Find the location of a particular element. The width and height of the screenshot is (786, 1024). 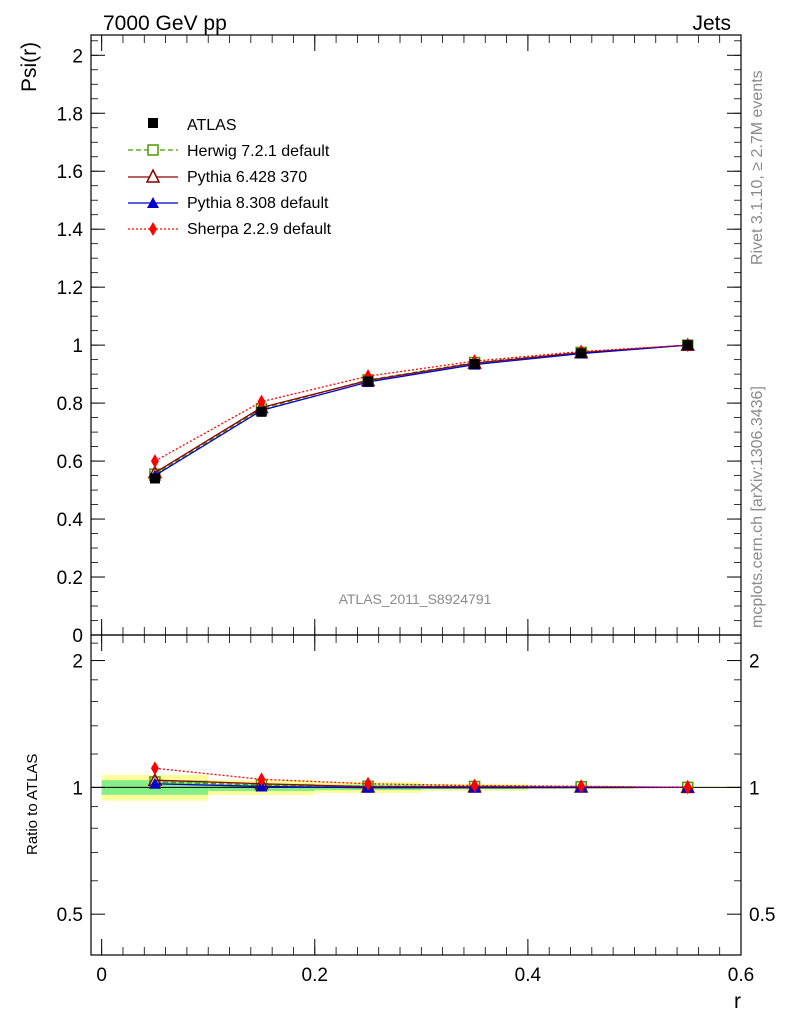

legend-herwig: Herwig 7.2.1 default is located at coordinates (229, 151).